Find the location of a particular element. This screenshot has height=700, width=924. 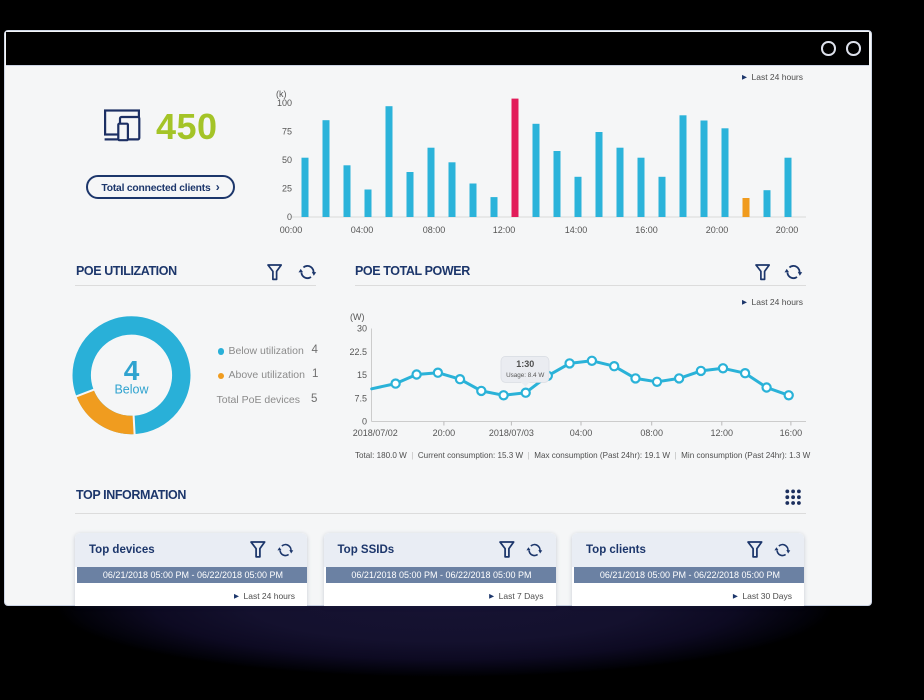

svg-text: 2018/07/02 is located at coordinates (375, 433).